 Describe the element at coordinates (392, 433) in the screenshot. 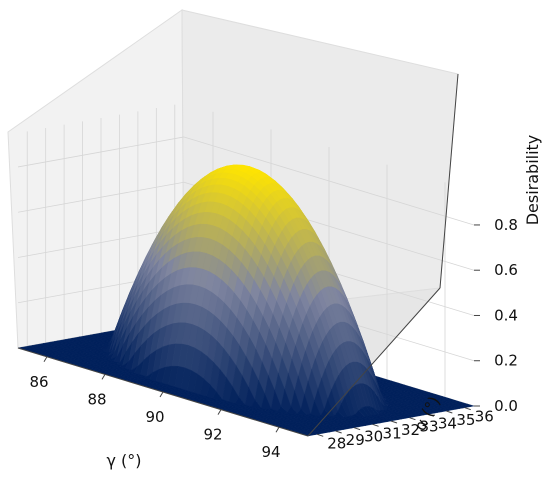

I see `y-tick-label: 31` at that location.